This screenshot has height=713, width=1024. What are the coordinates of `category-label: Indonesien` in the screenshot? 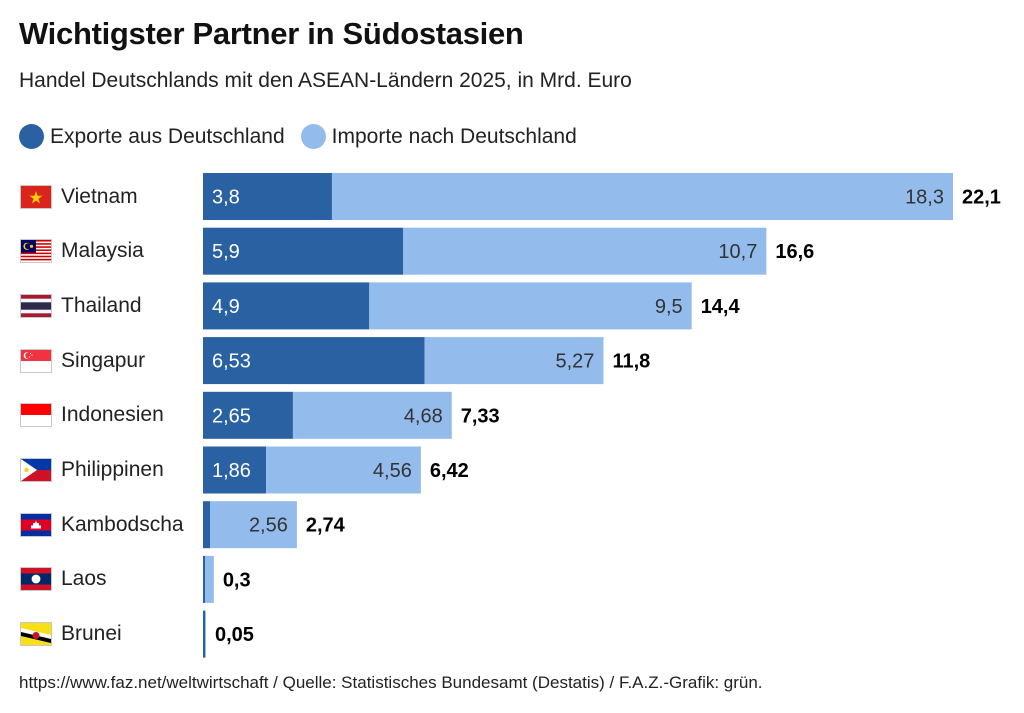 It's located at (92, 415).